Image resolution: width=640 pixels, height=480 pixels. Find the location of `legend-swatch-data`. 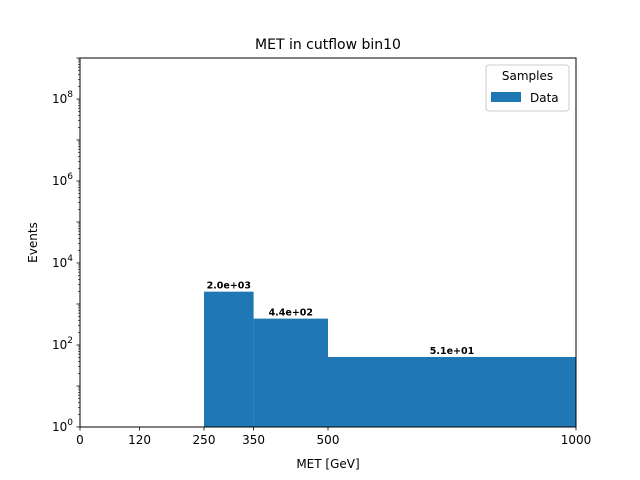

legend-swatch-data is located at coordinates (506, 97).